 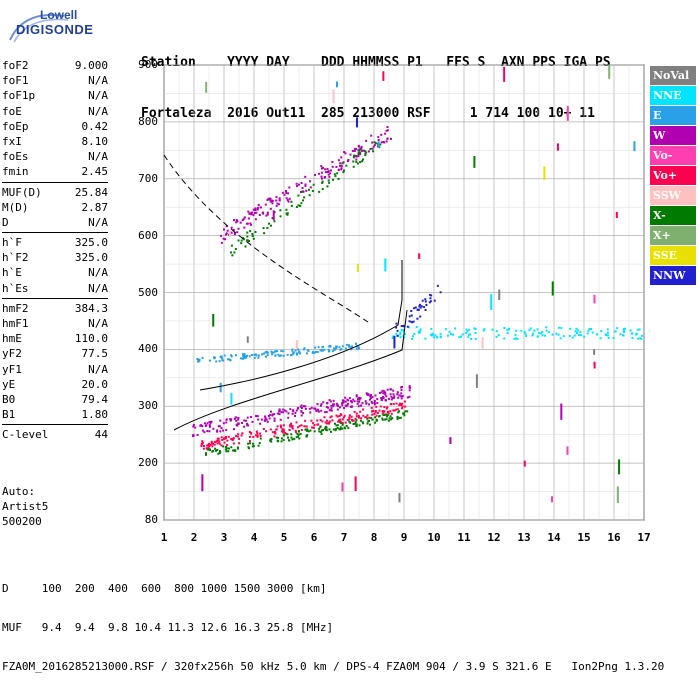 I want to click on param-name: D, so click(x=5, y=222).